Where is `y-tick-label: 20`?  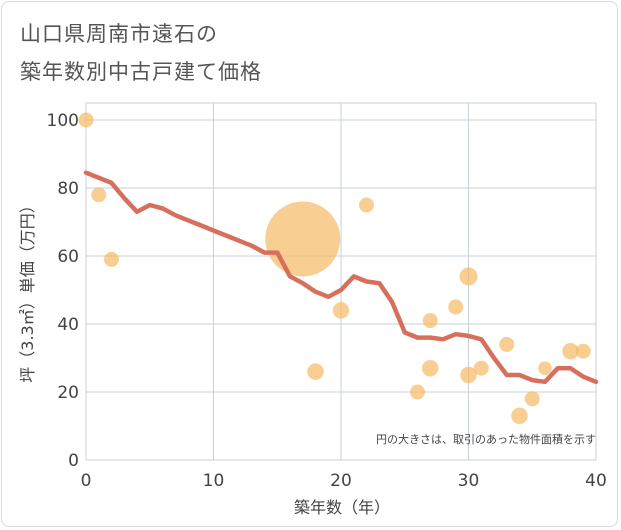 y-tick-label: 20 is located at coordinates (68, 393).